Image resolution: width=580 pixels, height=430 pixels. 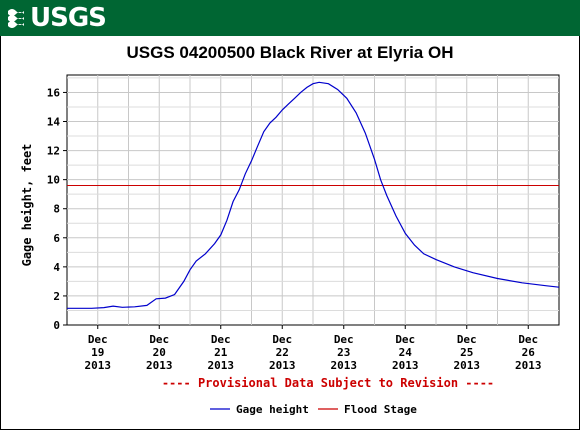 I want to click on legend-label: Gage height, so click(x=272, y=409).